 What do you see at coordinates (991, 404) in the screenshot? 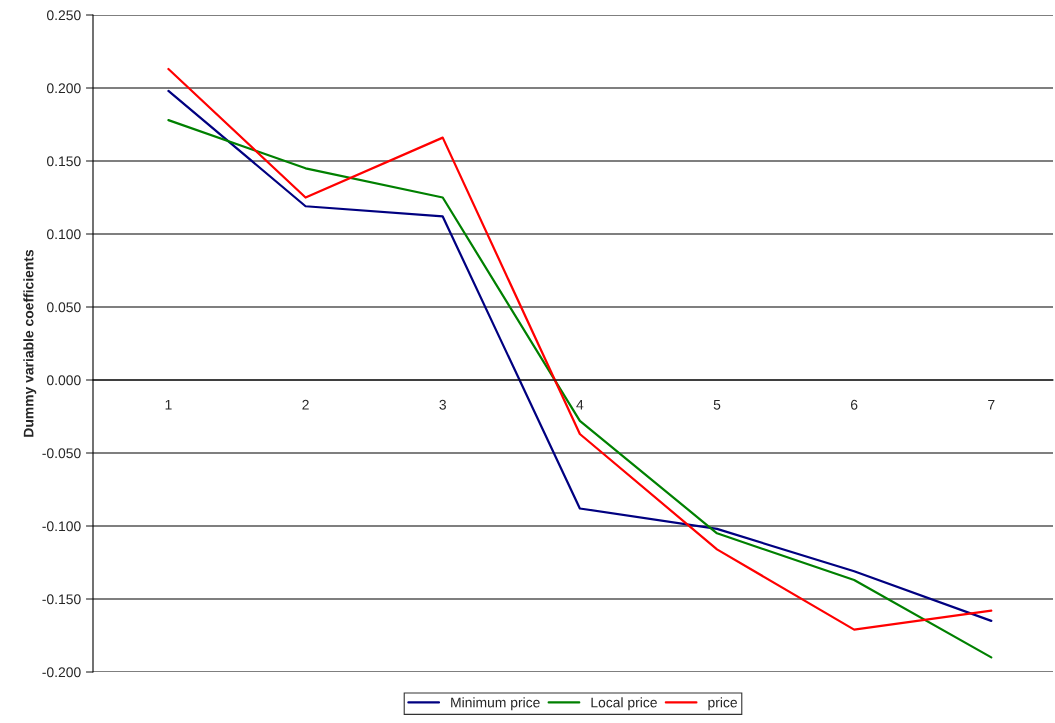
I see `x-tick-label: 7` at bounding box center [991, 404].